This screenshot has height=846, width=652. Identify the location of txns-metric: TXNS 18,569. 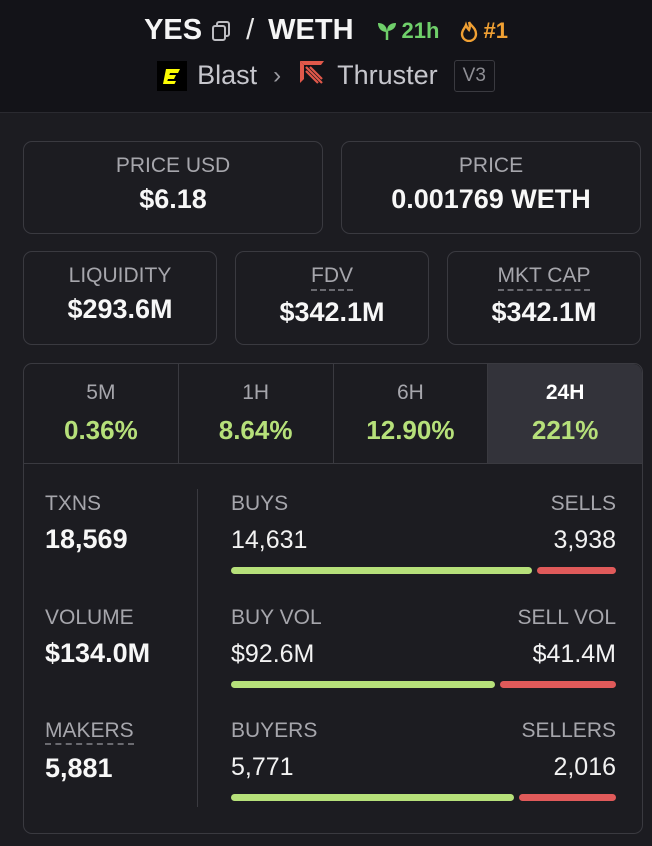
(86, 523).